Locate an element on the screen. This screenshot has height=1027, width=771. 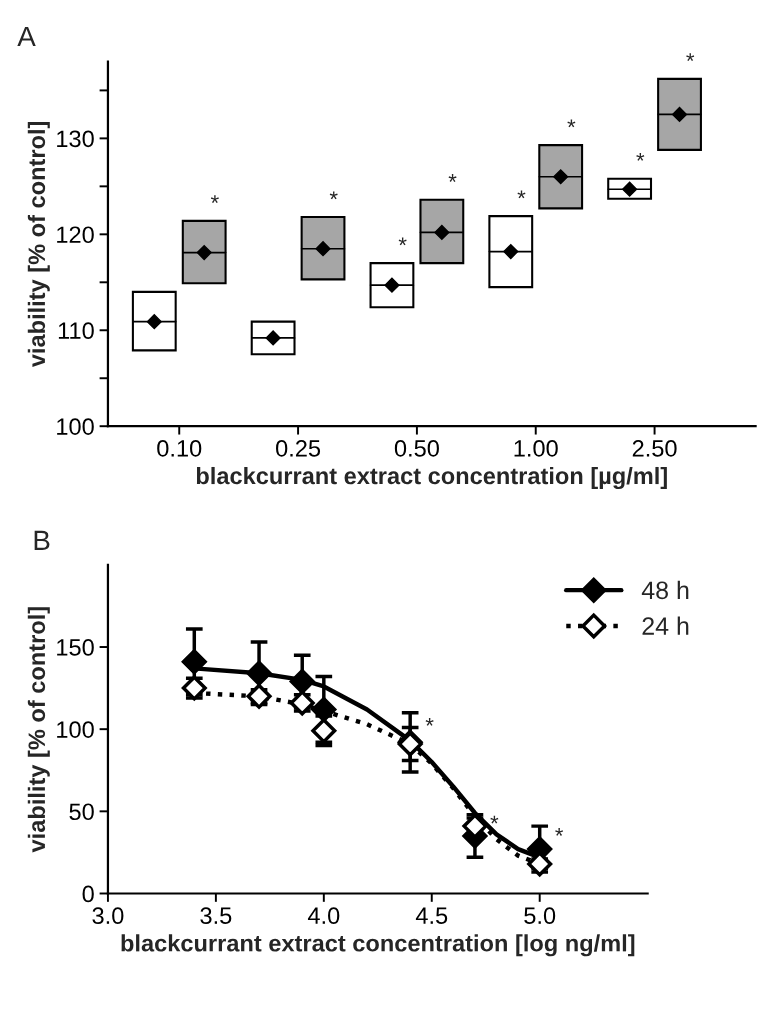
x-tick-label: 2.50 is located at coordinates (654, 448).